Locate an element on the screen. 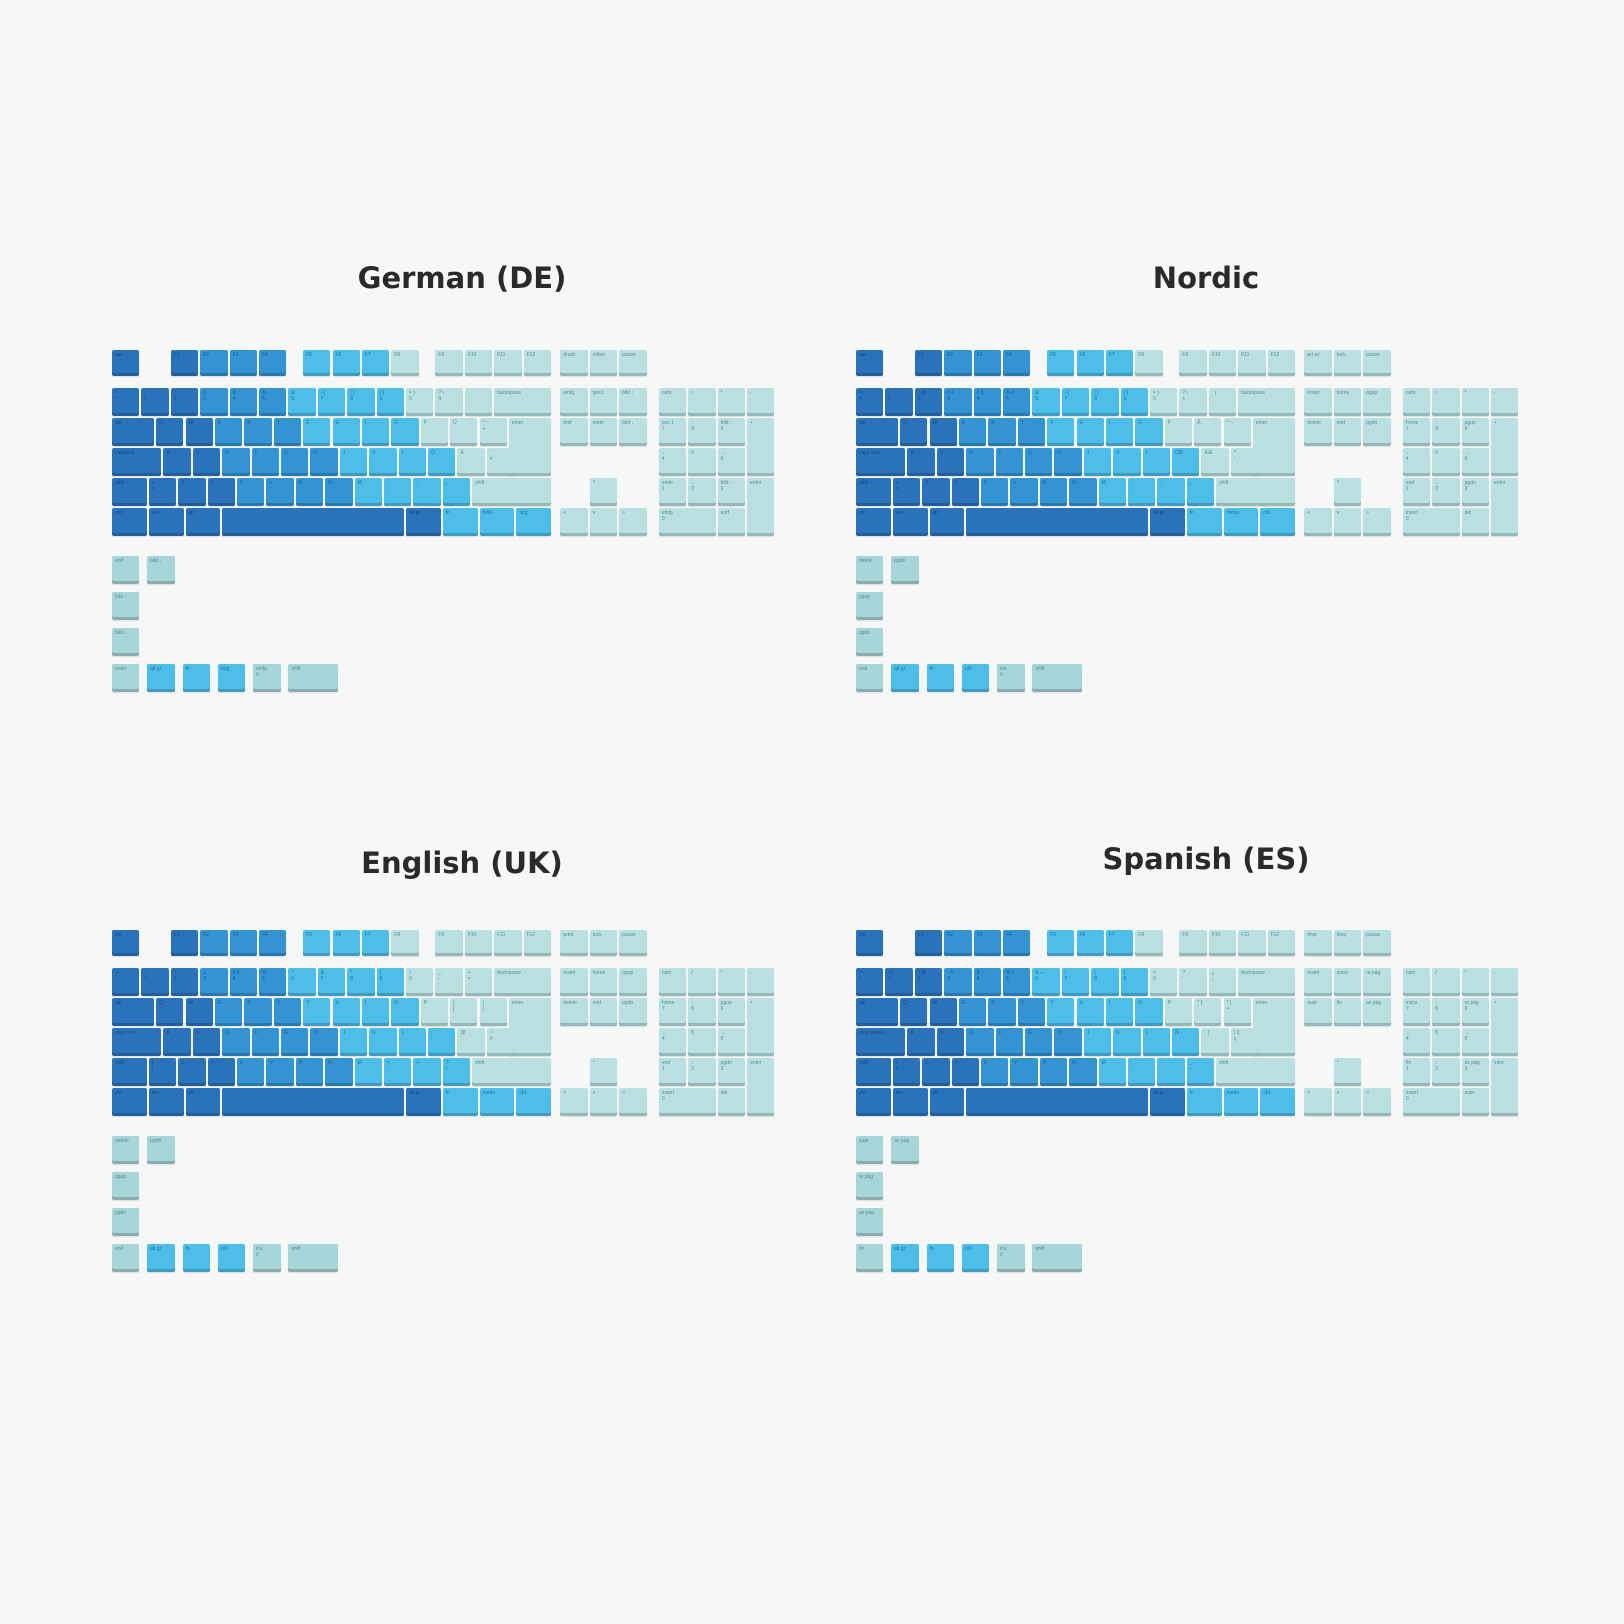 The width and height of the screenshot is (1624, 1624). keycap: H is located at coordinates (1068, 1042).